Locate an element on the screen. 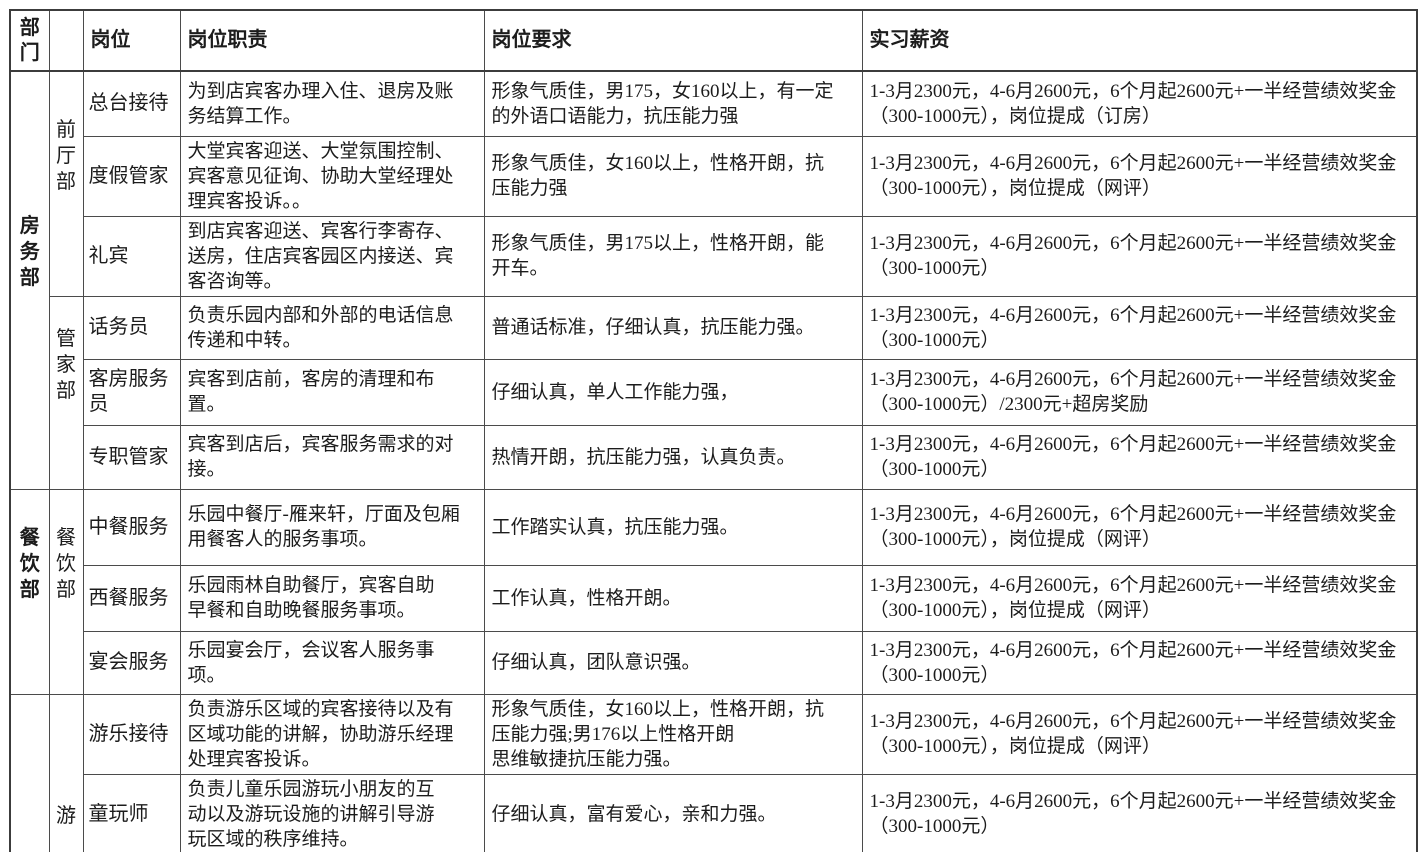  header-dept: 部门 is located at coordinates (29, 40).